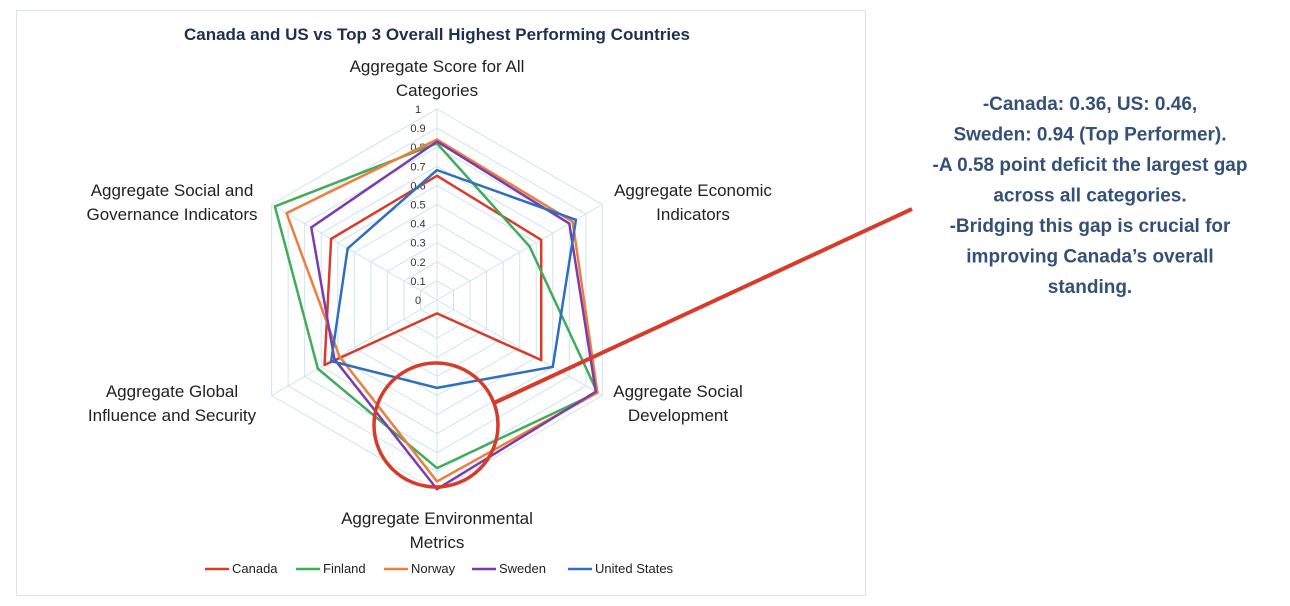  What do you see at coordinates (1089, 257) in the screenshot?
I see `annotation-line: improving Canada’s overall` at bounding box center [1089, 257].